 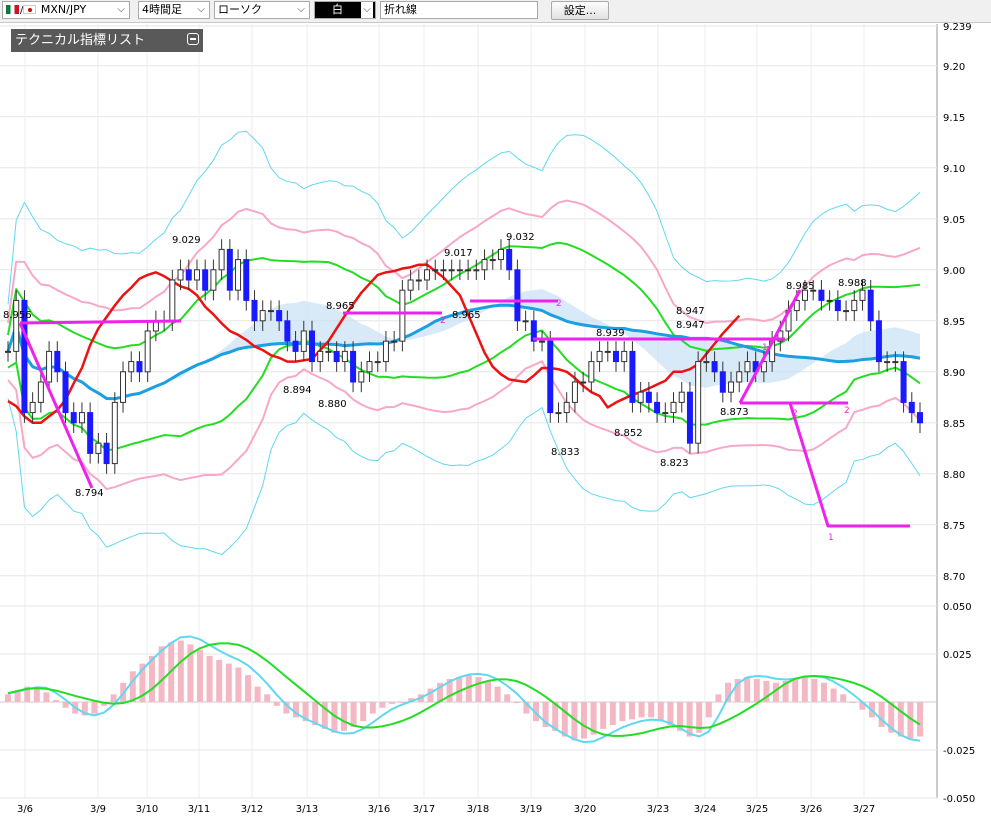 What do you see at coordinates (957, 655) in the screenshot?
I see `osc-tick-label: 0.025` at bounding box center [957, 655].